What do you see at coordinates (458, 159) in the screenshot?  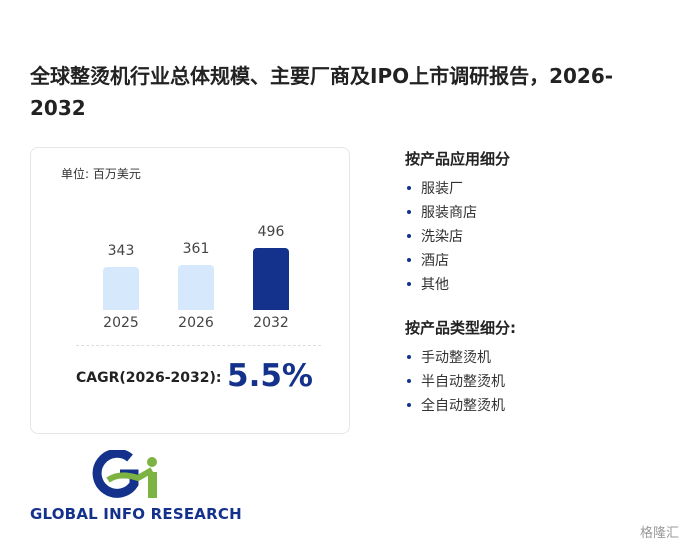 I see `segment-heading: 按产品应用细分` at bounding box center [458, 159].